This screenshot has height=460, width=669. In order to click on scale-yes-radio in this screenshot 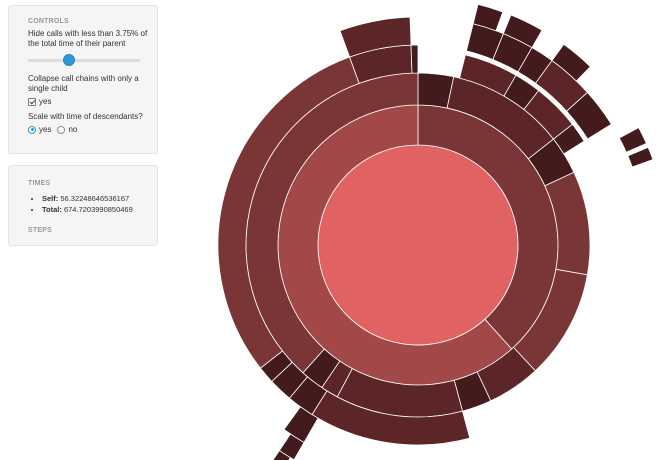, I will do `click(32, 129)`.